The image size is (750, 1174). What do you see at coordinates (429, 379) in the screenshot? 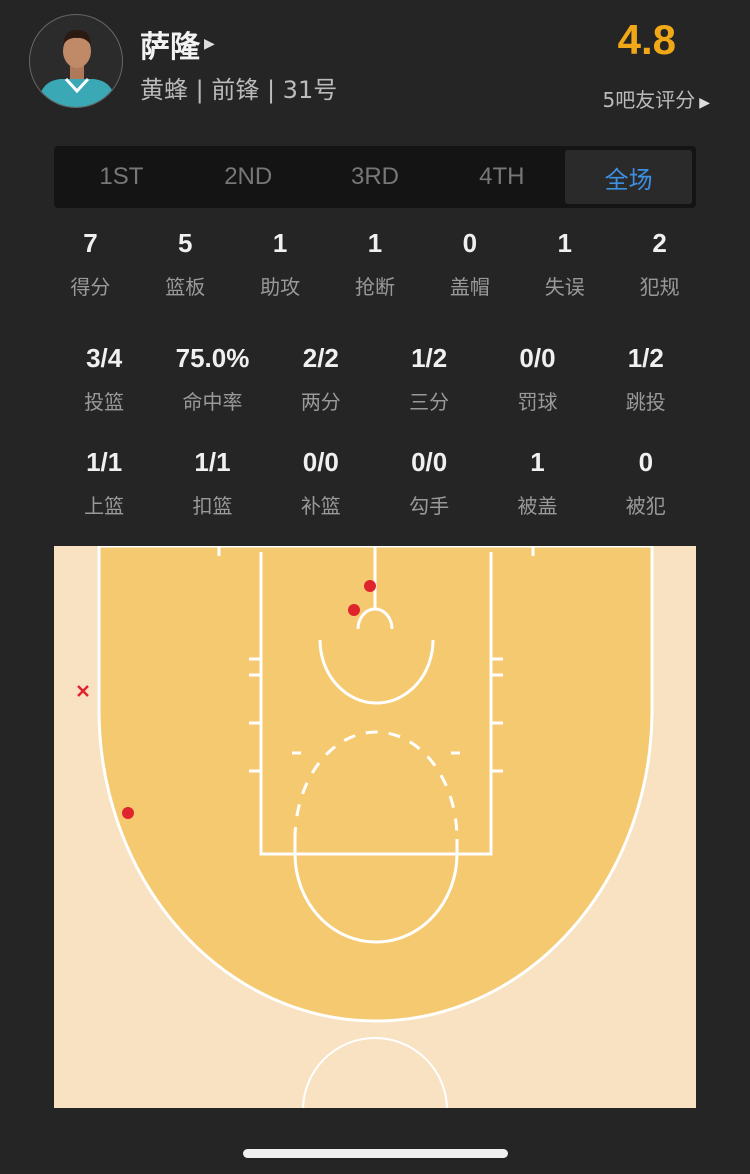
I see `stat-item: 1/2 三分` at bounding box center [429, 379].